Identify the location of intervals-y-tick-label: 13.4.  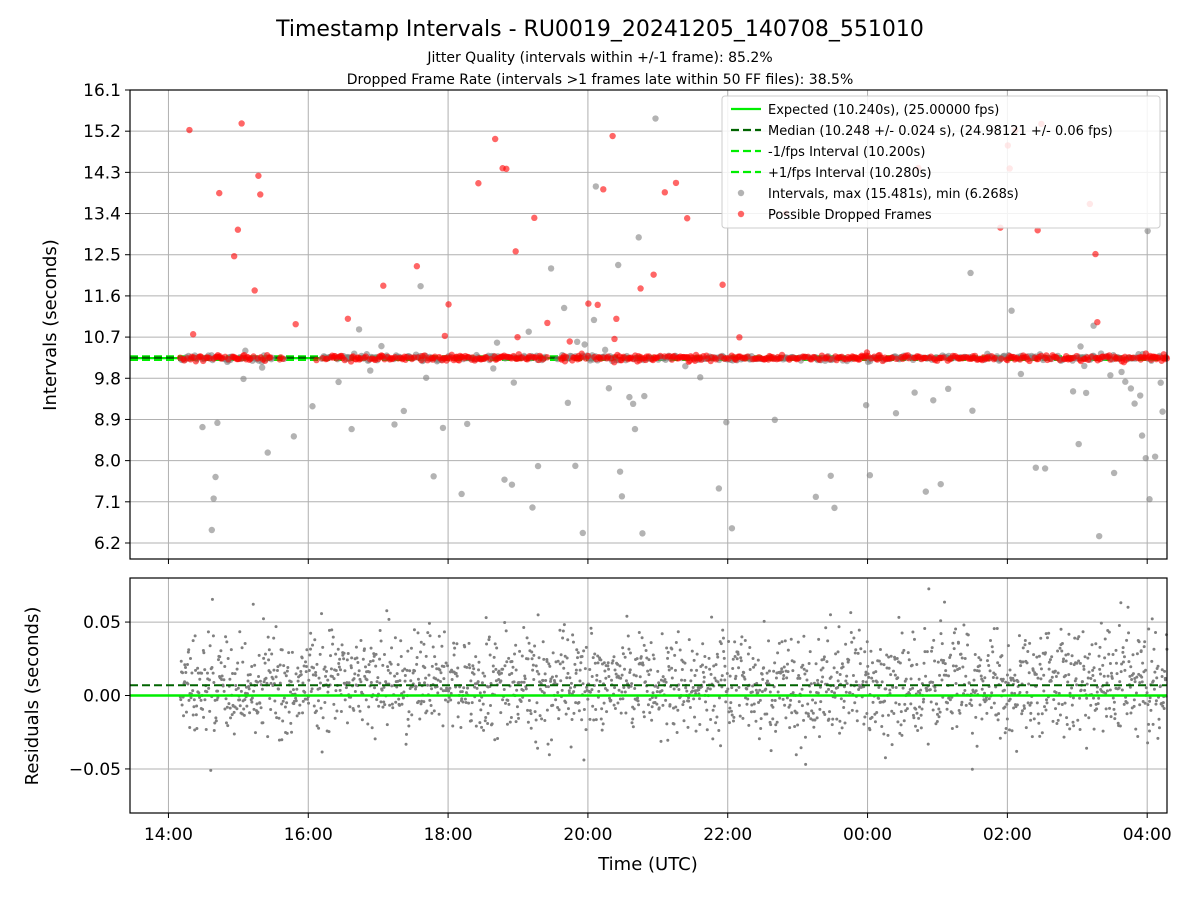
(102, 215).